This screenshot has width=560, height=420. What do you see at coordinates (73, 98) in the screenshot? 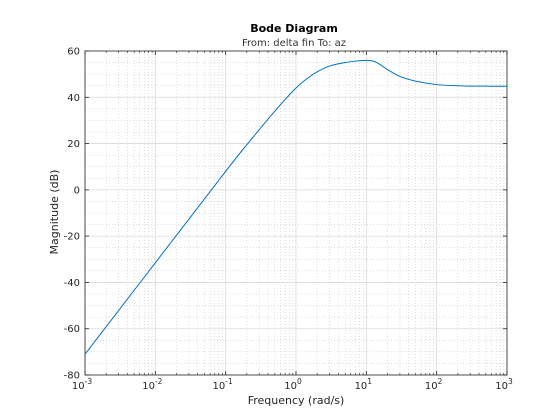
I see `y-tick-label: 40` at bounding box center [73, 98].